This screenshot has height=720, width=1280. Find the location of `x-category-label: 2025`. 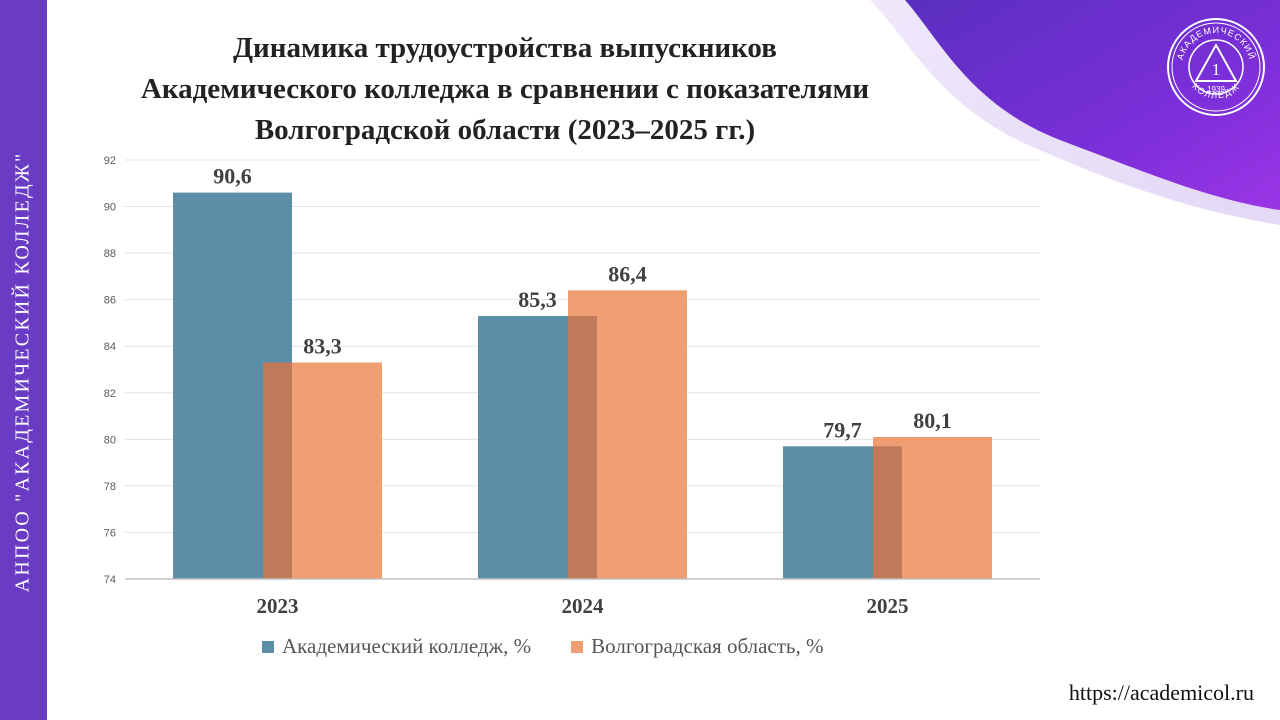

x-category-label: 2025 is located at coordinates (888, 606).